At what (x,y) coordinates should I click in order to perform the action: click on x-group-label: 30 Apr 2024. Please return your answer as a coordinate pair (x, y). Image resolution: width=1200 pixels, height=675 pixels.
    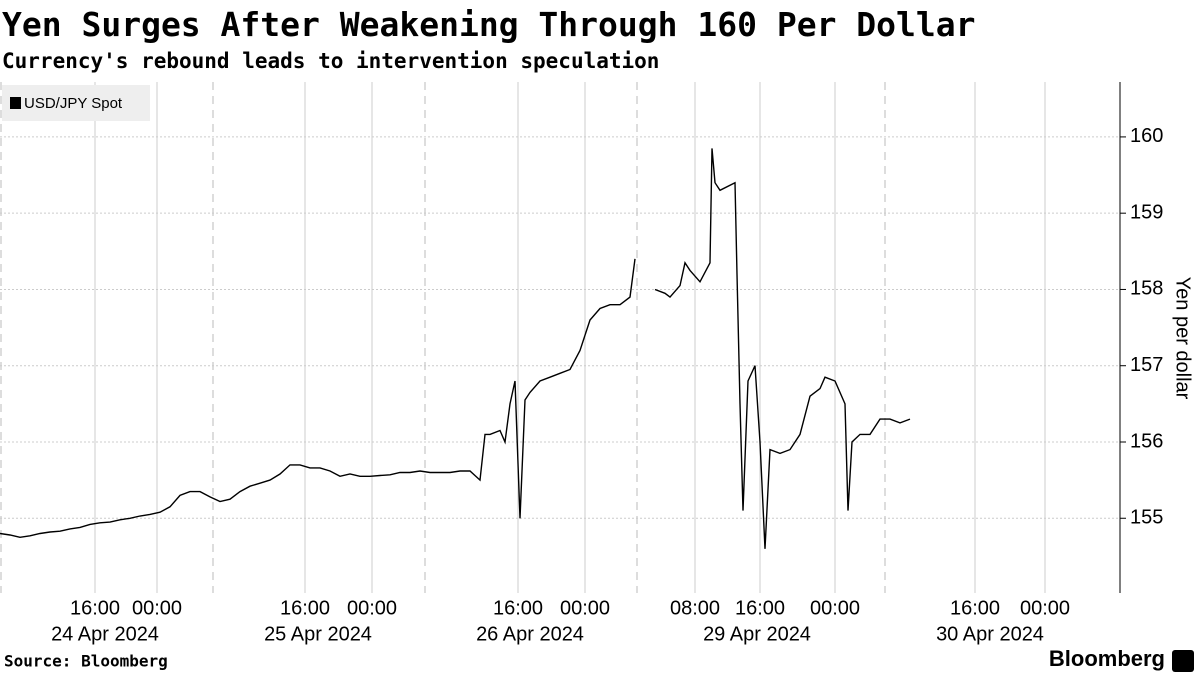
    Looking at the image, I should click on (990, 634).